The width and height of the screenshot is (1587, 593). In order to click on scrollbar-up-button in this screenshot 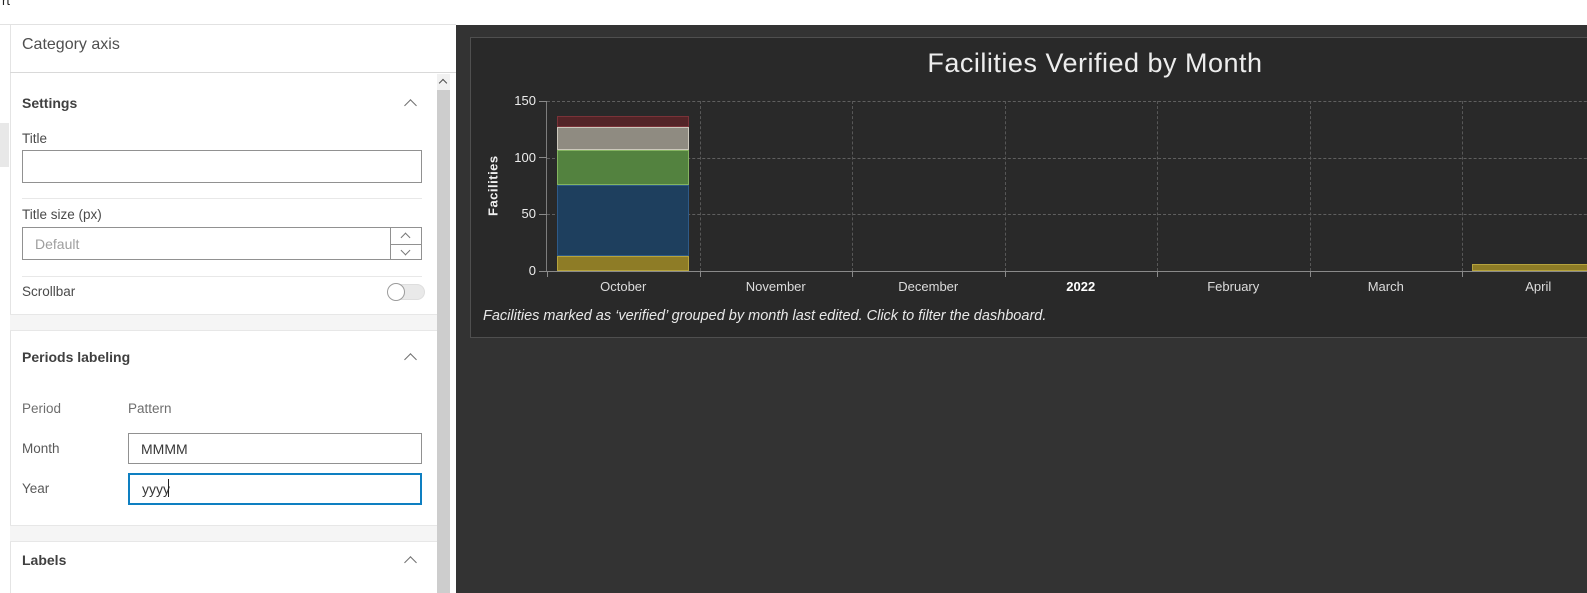, I will do `click(443, 82)`.